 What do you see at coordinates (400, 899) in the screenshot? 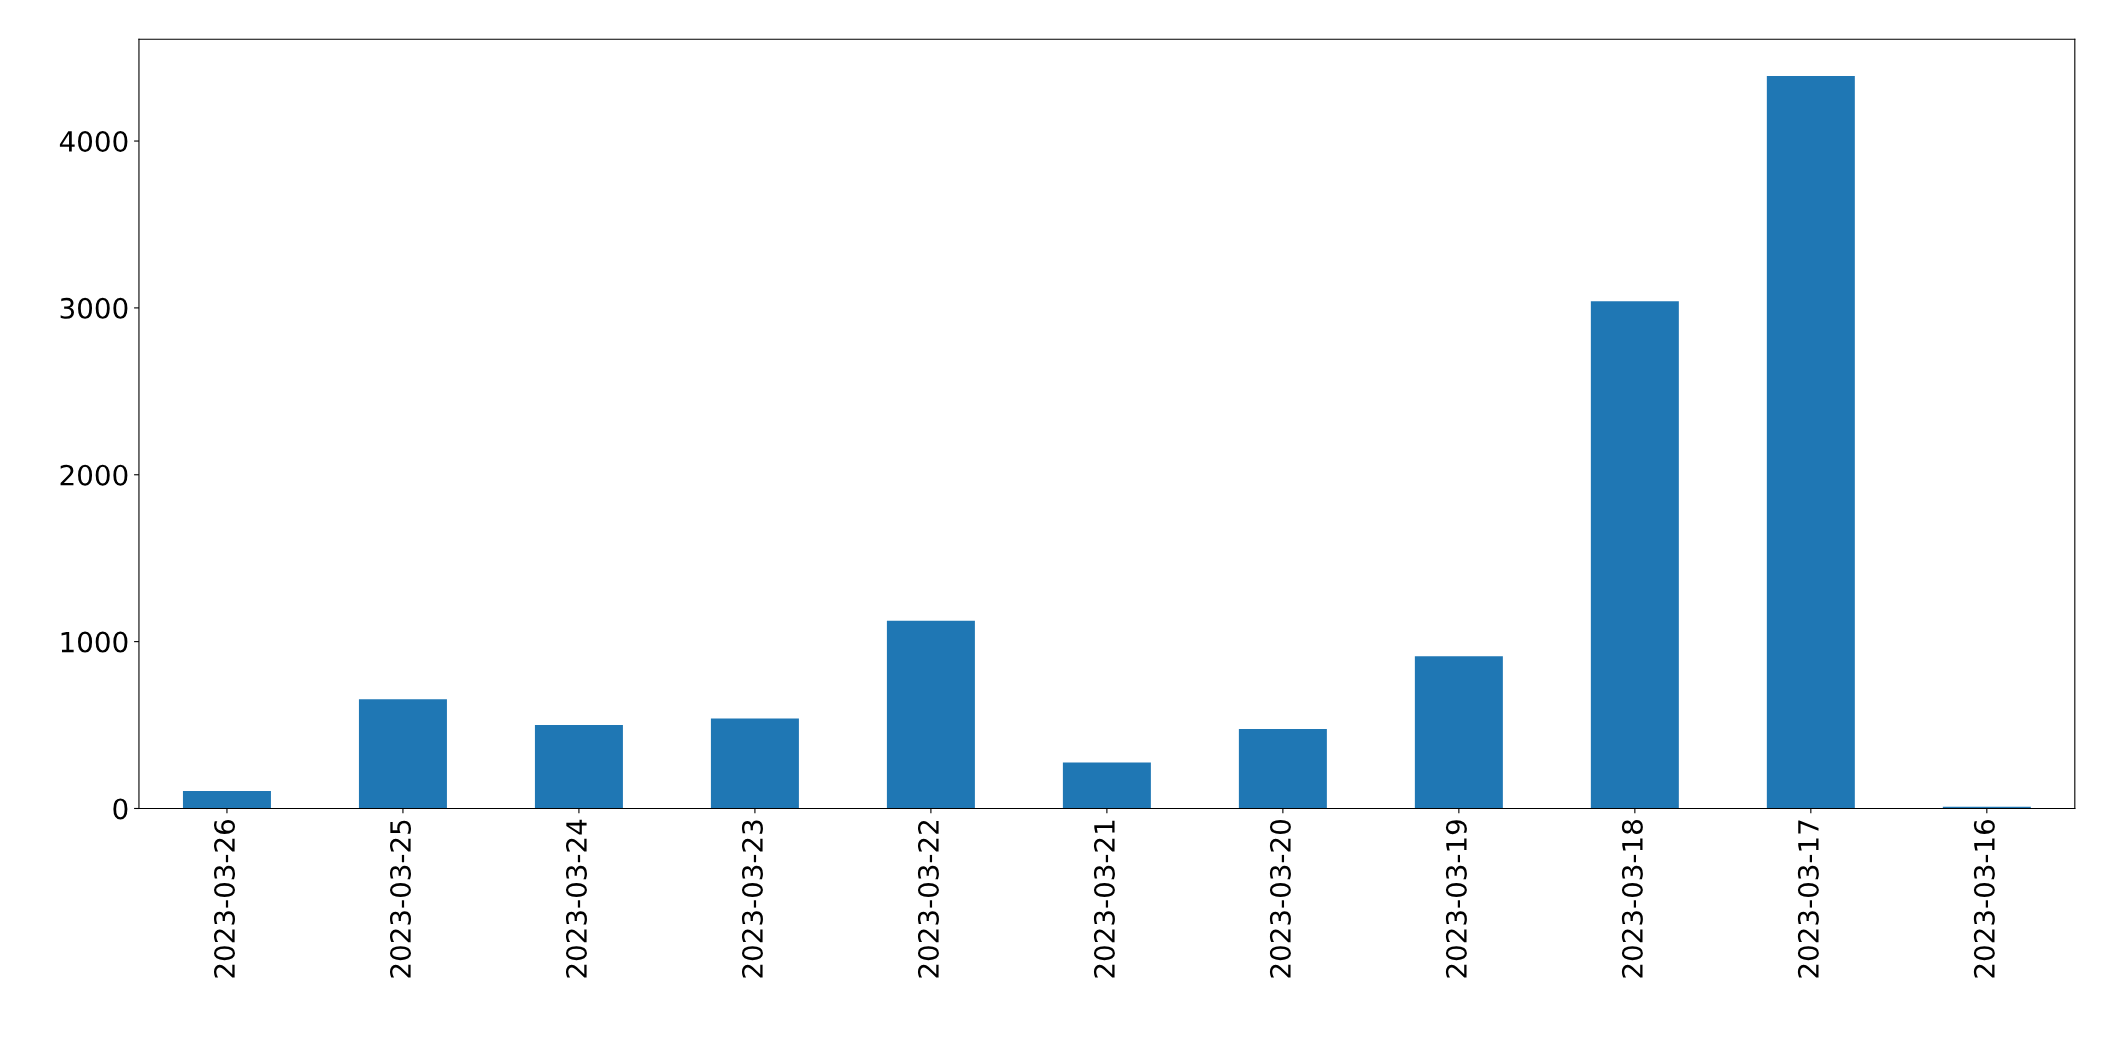
I see `x-tick-label: 2023-03-25` at bounding box center [400, 899].